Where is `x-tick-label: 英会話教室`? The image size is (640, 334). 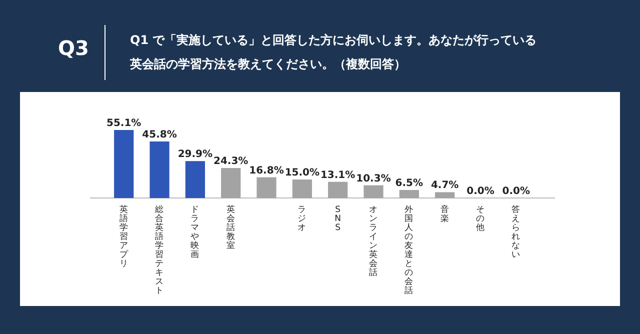 x-tick-label: 英会話教室 is located at coordinates (231, 227).